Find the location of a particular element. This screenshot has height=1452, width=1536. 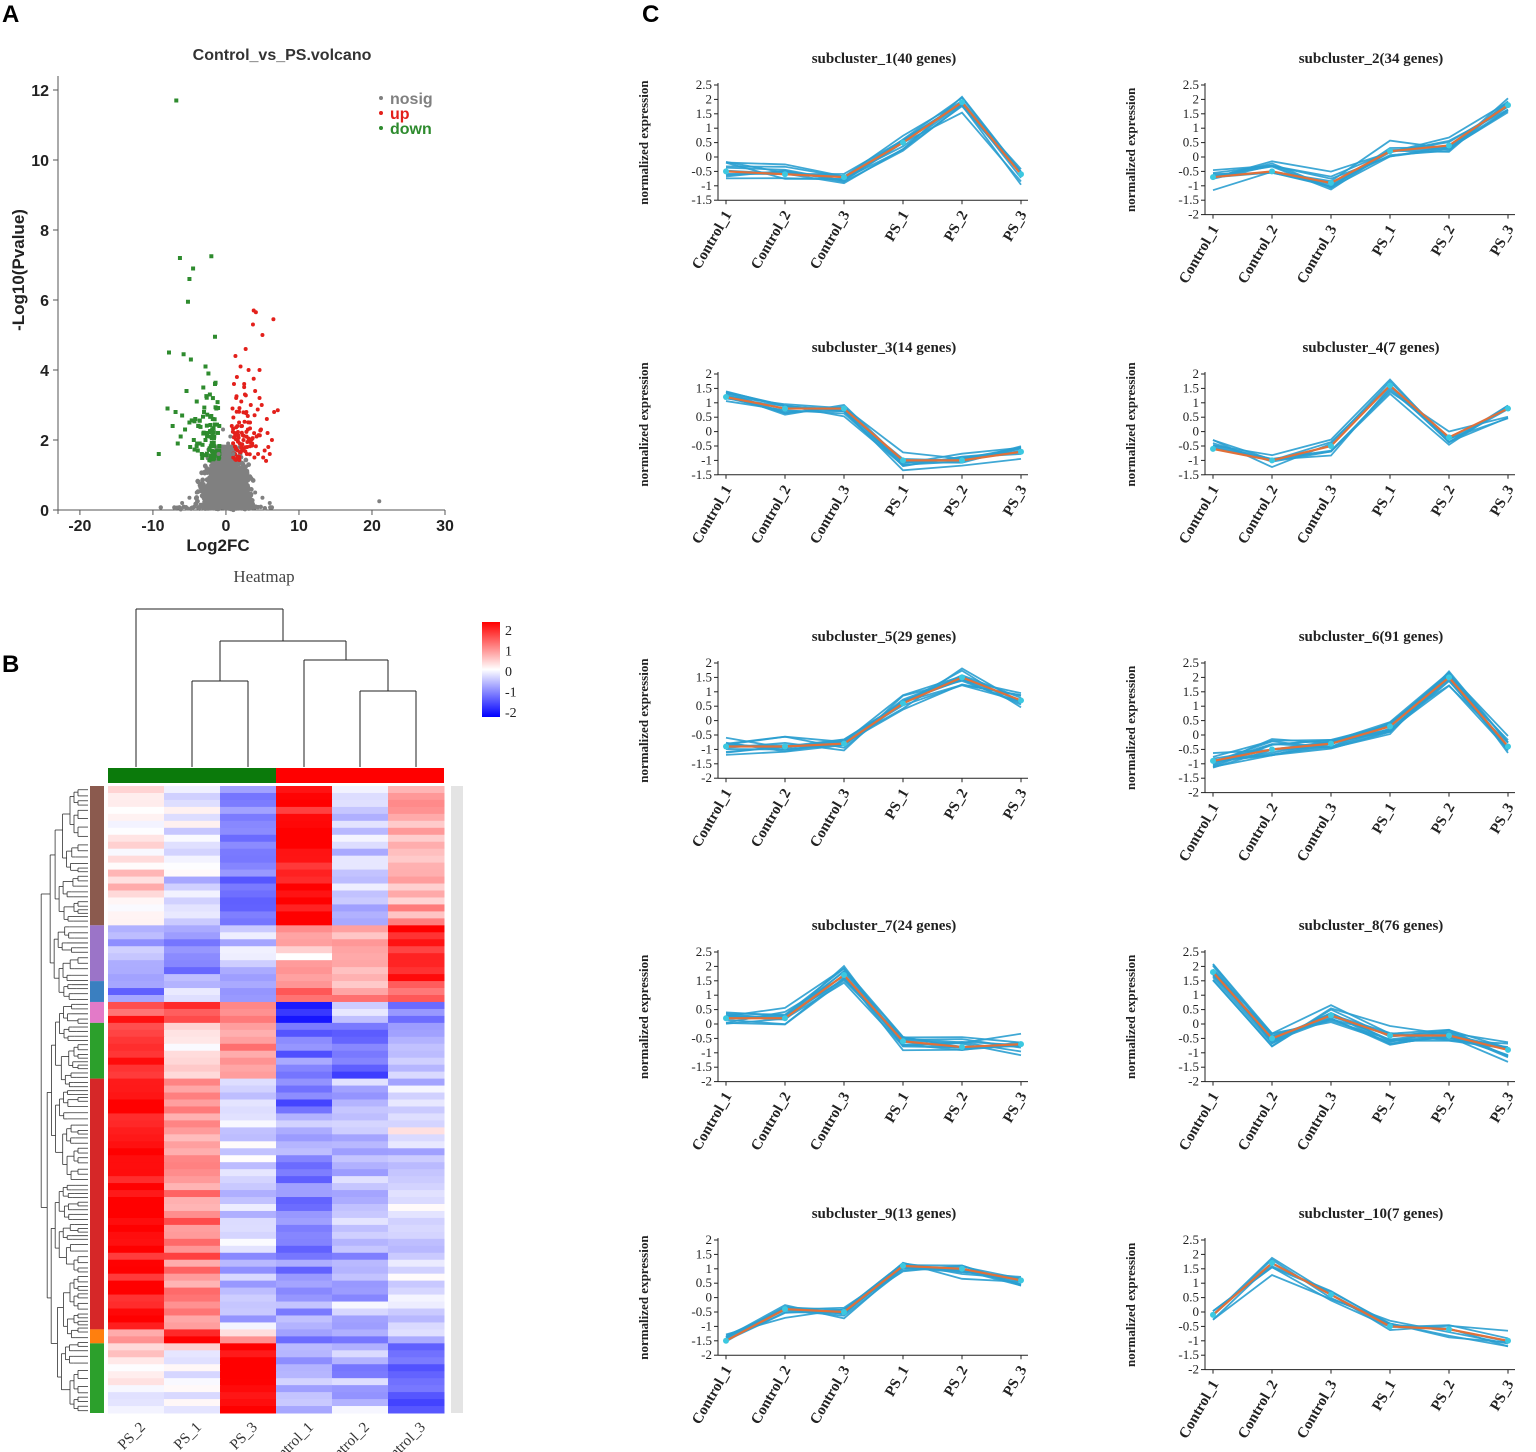

subcluster-ytick-label: 1 is located at coordinates (1196, 127).